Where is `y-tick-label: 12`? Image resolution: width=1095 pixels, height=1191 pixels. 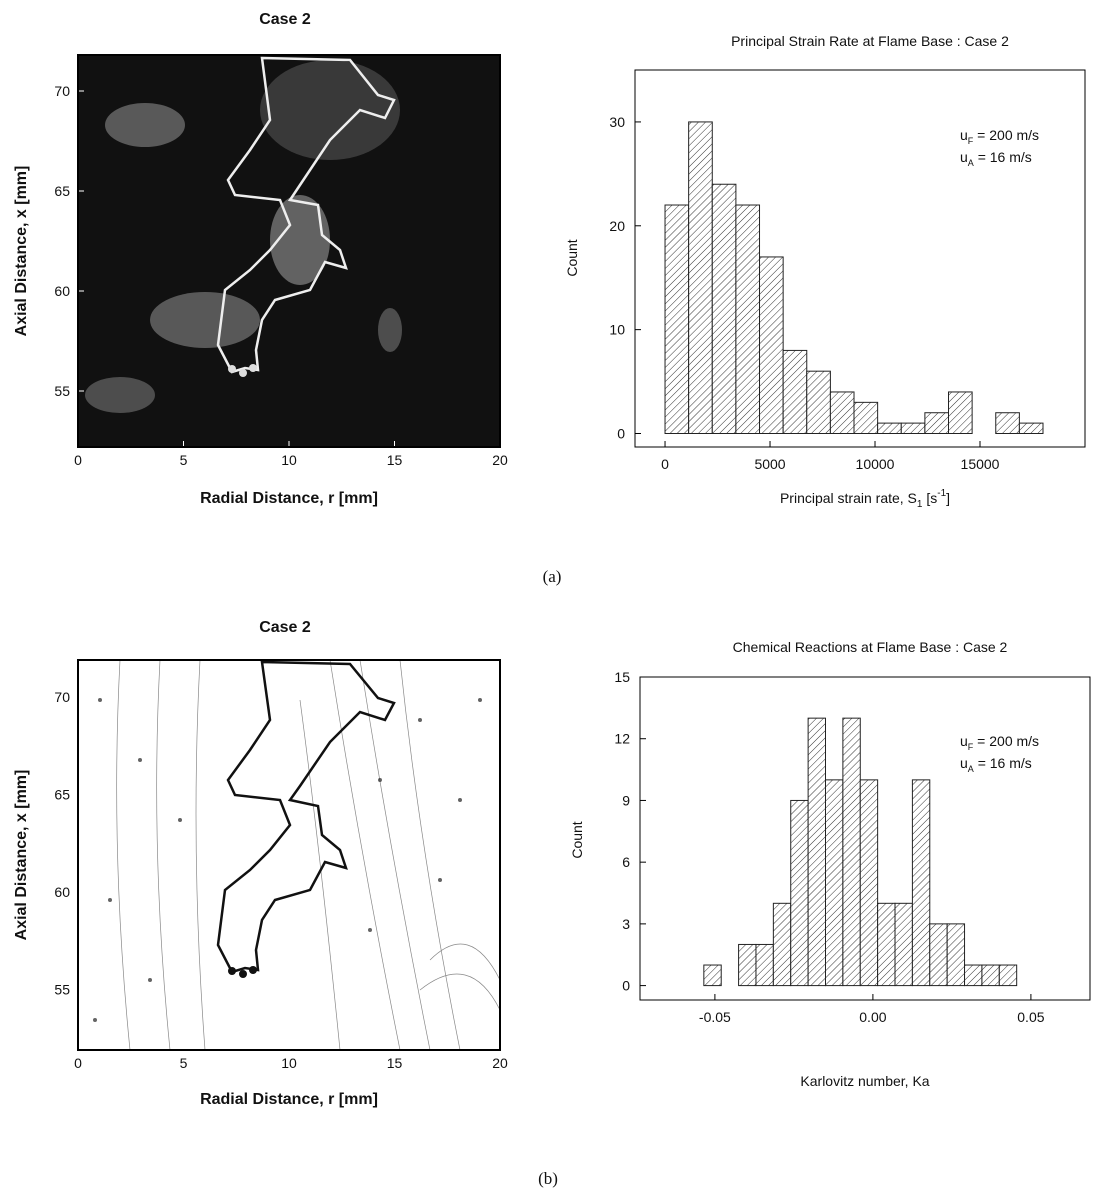 y-tick-label: 12 is located at coordinates (622, 739).